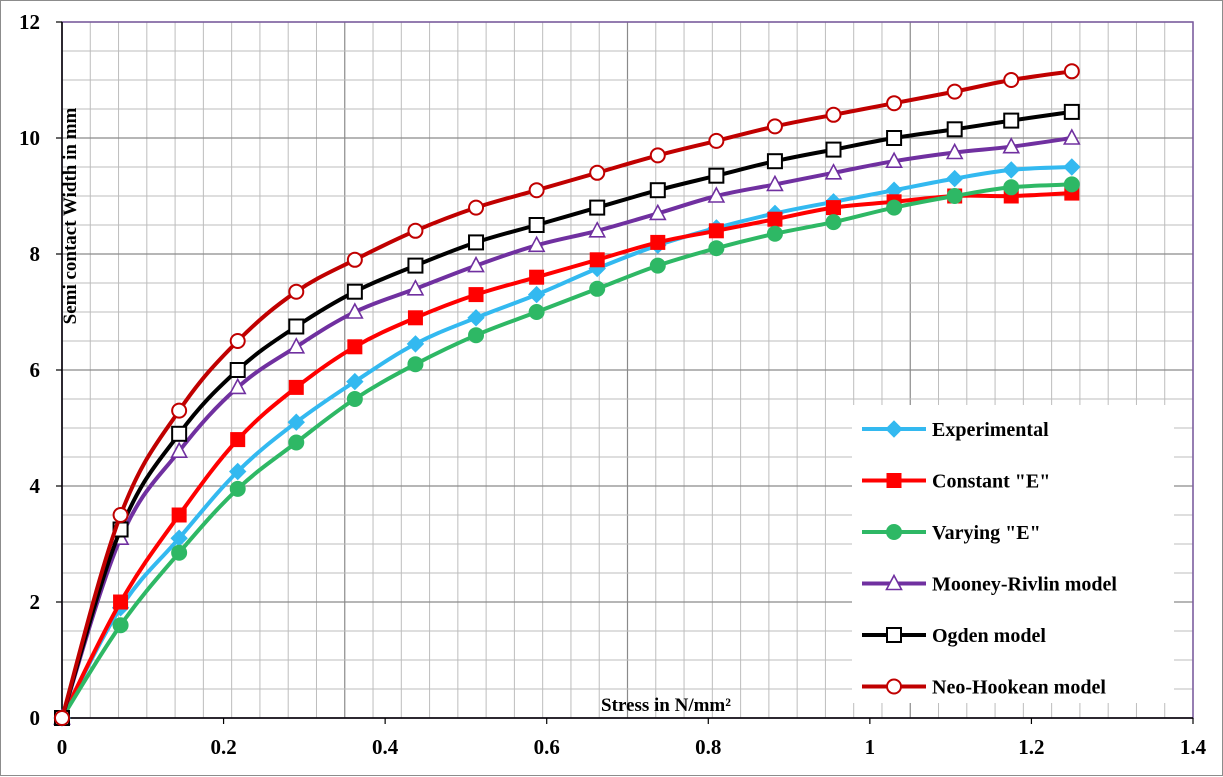 The width and height of the screenshot is (1223, 777). I want to click on legend-item: Ogden model, so click(954, 636).